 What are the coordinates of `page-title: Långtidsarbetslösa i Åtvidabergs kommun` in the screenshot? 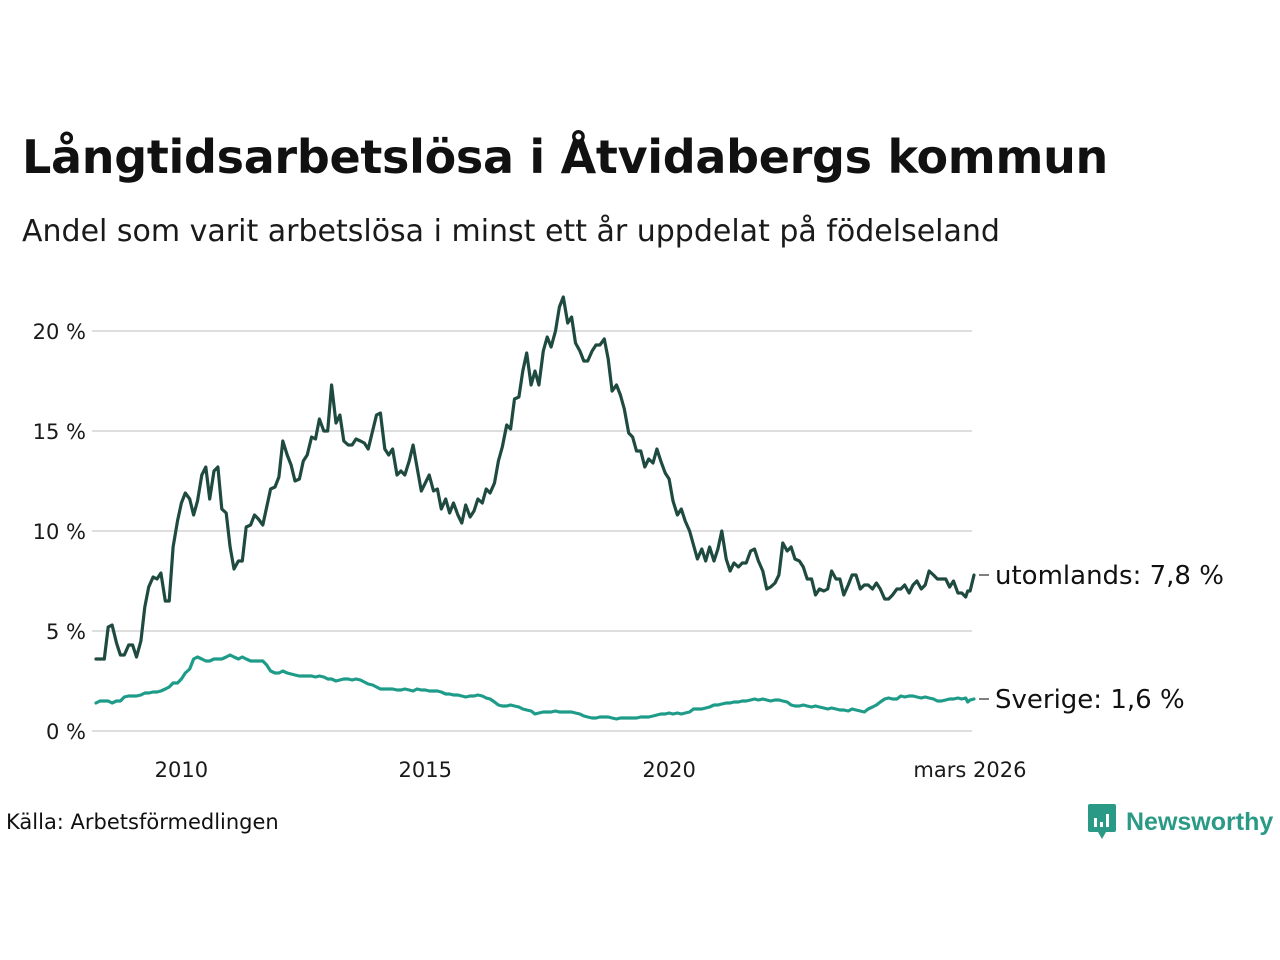 It's located at (565, 157).